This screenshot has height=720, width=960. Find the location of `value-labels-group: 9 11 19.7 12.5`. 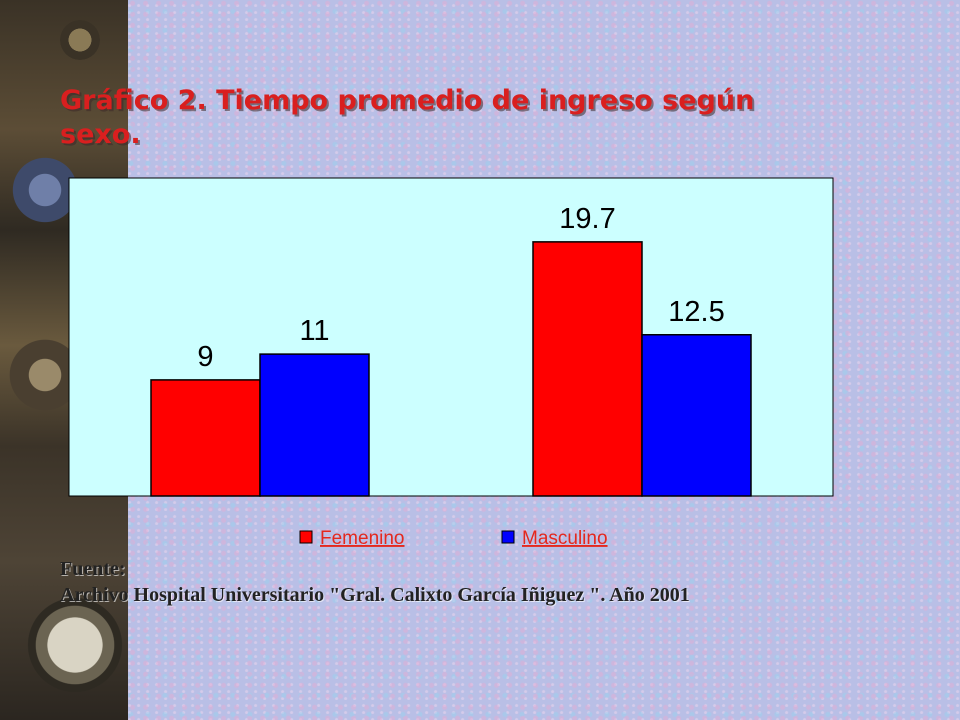

value-labels-group: 9 11 19.7 12.5 is located at coordinates (460, 288).